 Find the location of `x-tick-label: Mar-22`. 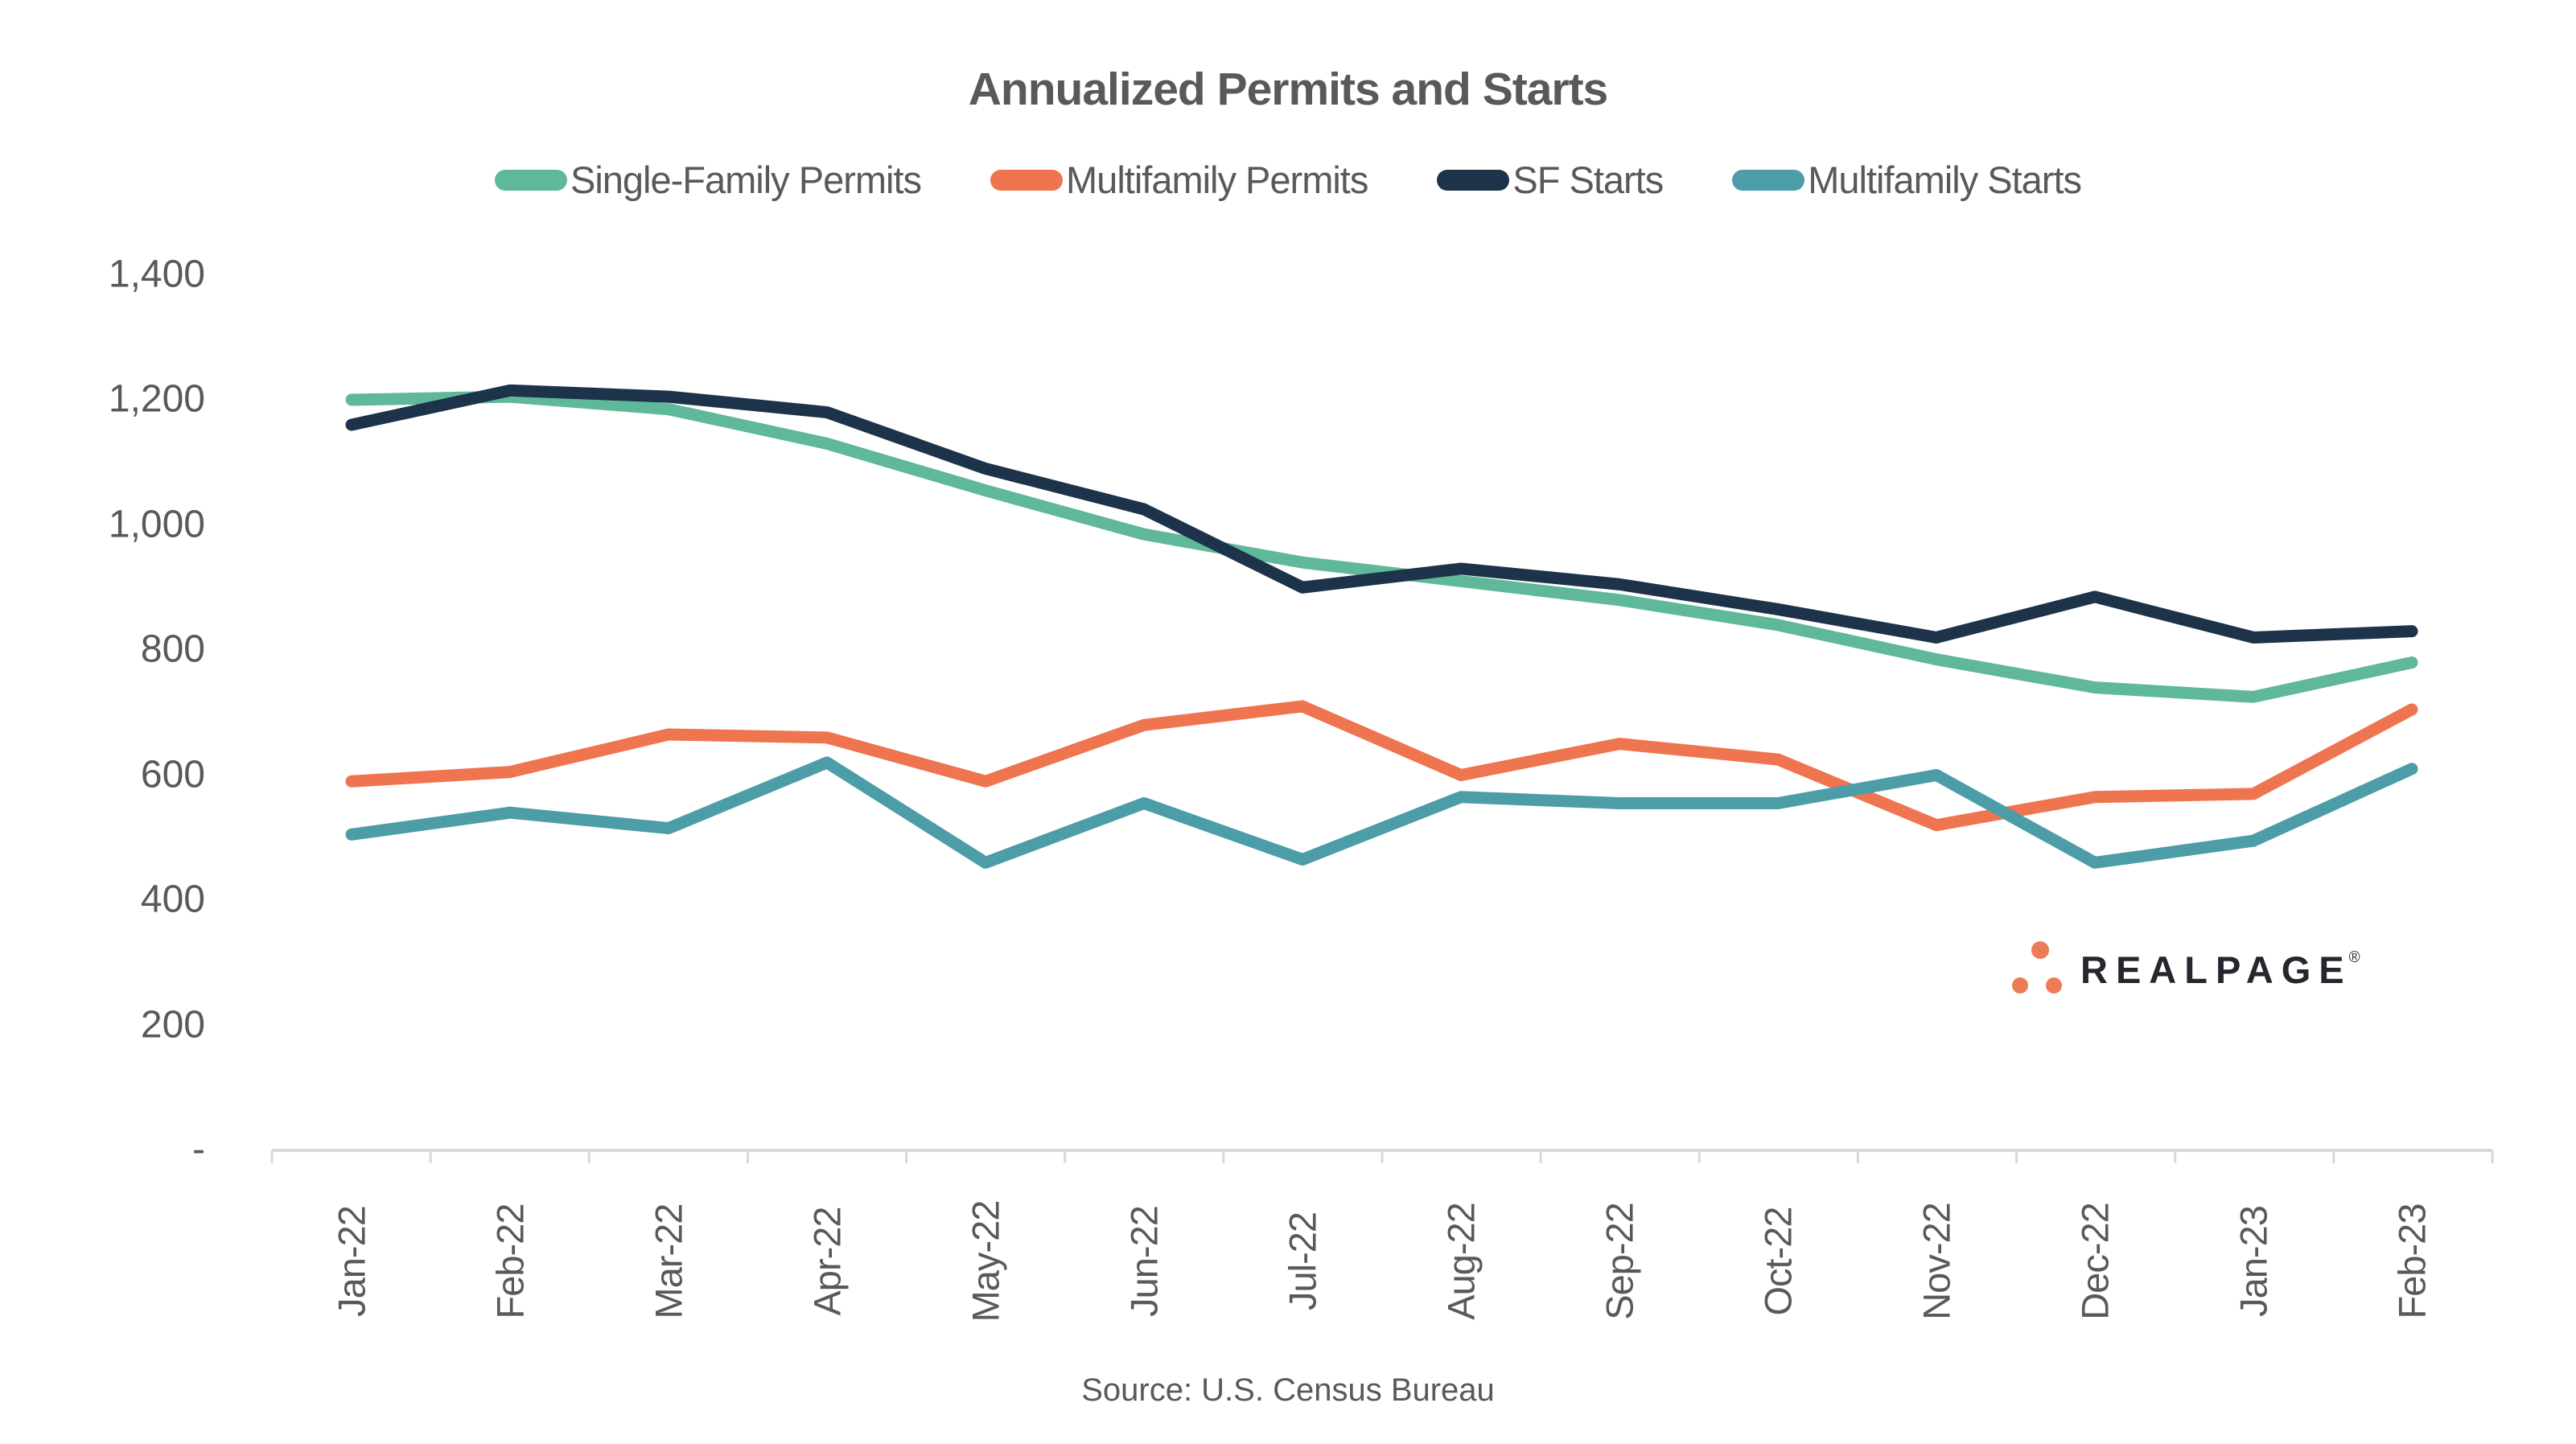

x-tick-label: Mar-22 is located at coordinates (668, 1261).